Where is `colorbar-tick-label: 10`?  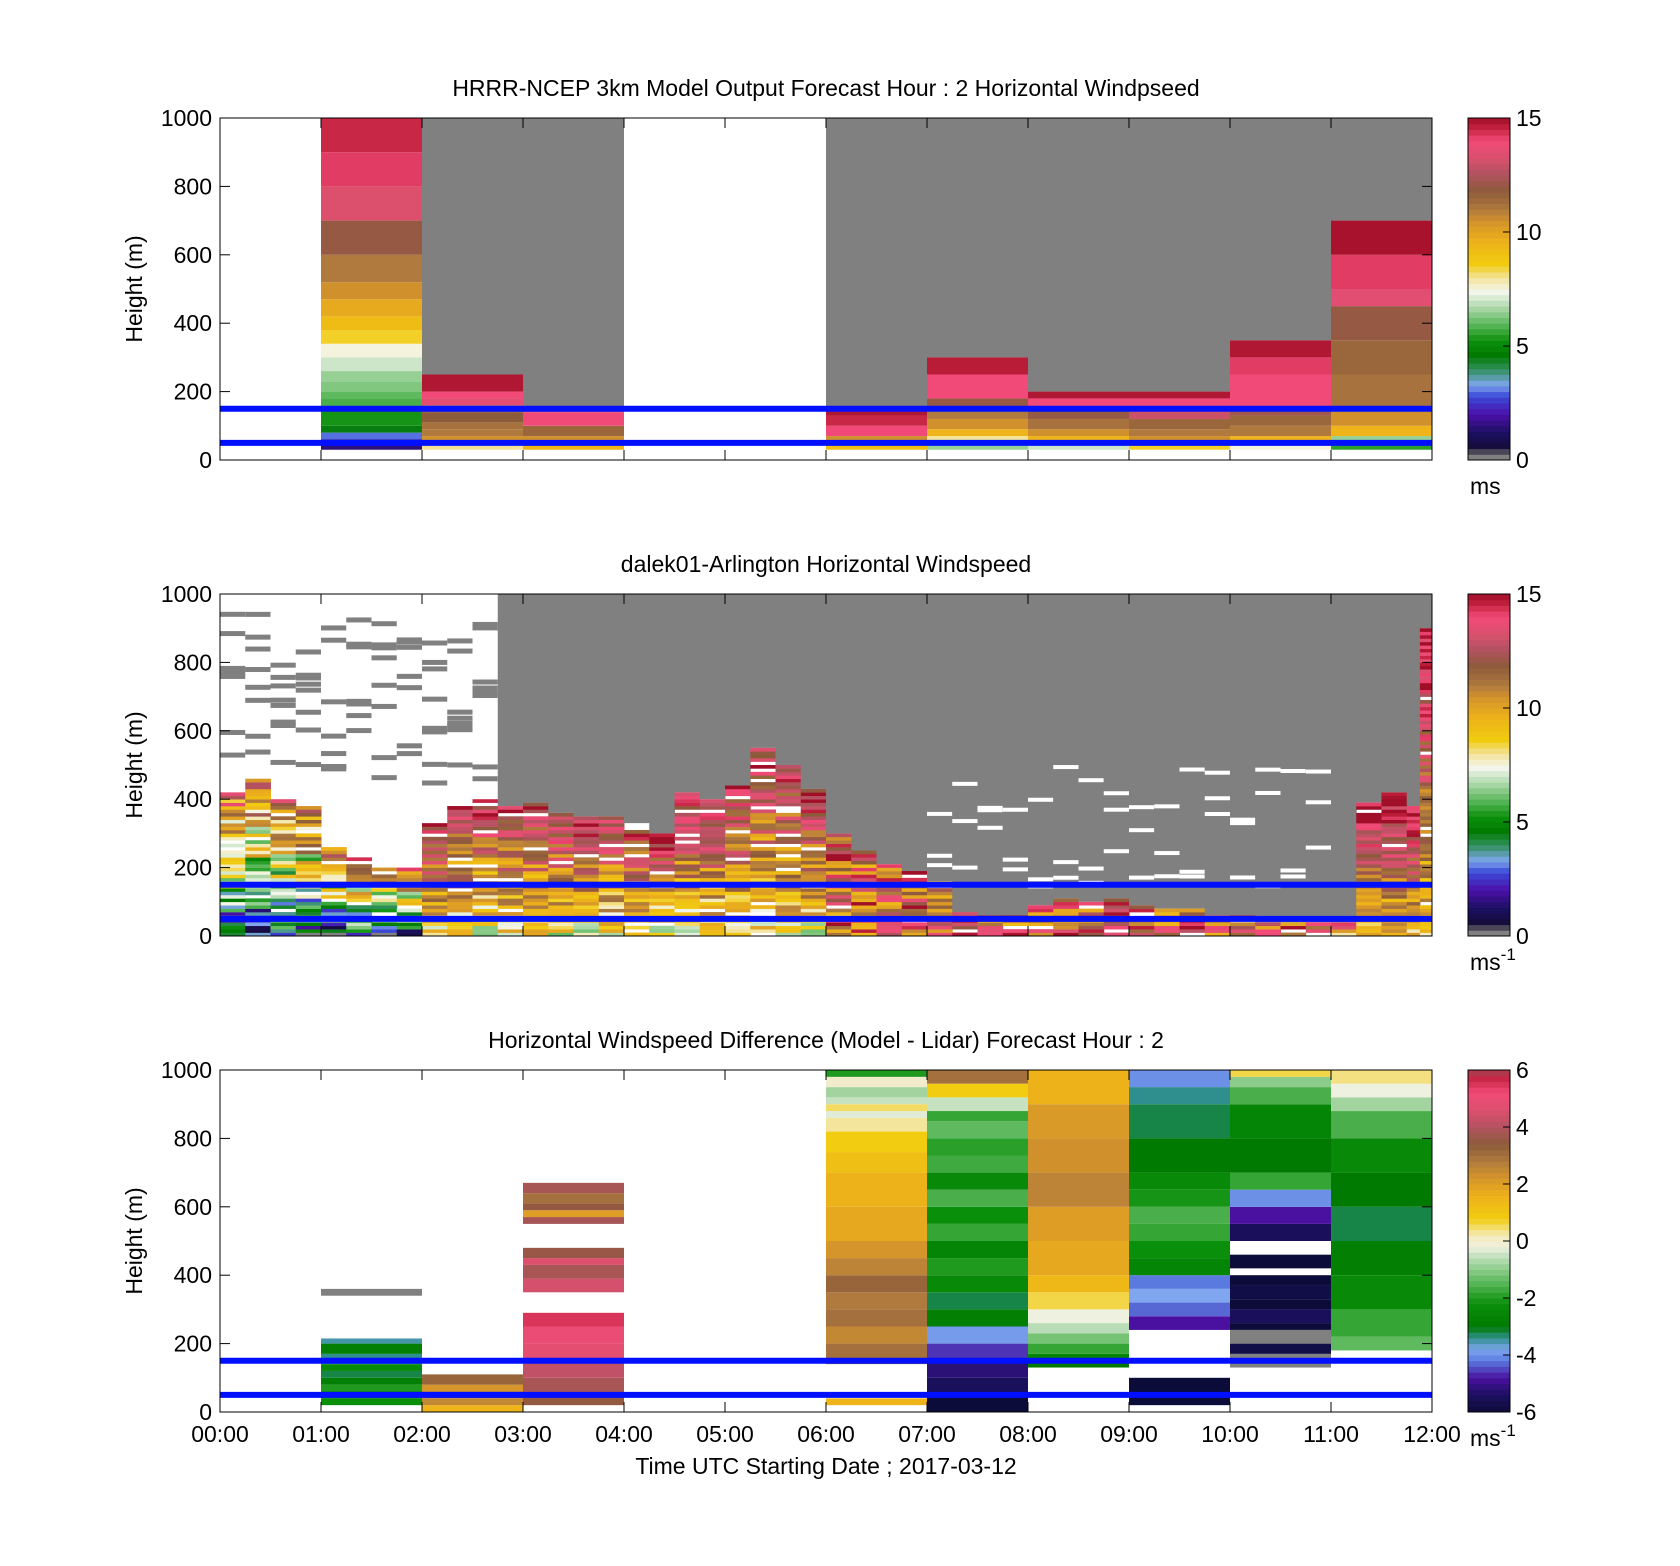 colorbar-tick-label: 10 is located at coordinates (1529, 708).